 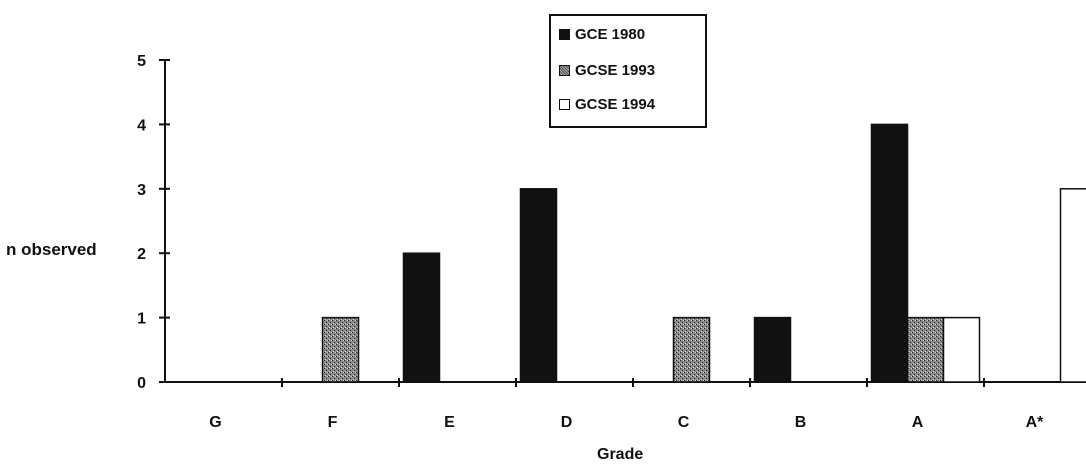 I want to click on bar-gcse-1994-A, so click(x=961, y=349).